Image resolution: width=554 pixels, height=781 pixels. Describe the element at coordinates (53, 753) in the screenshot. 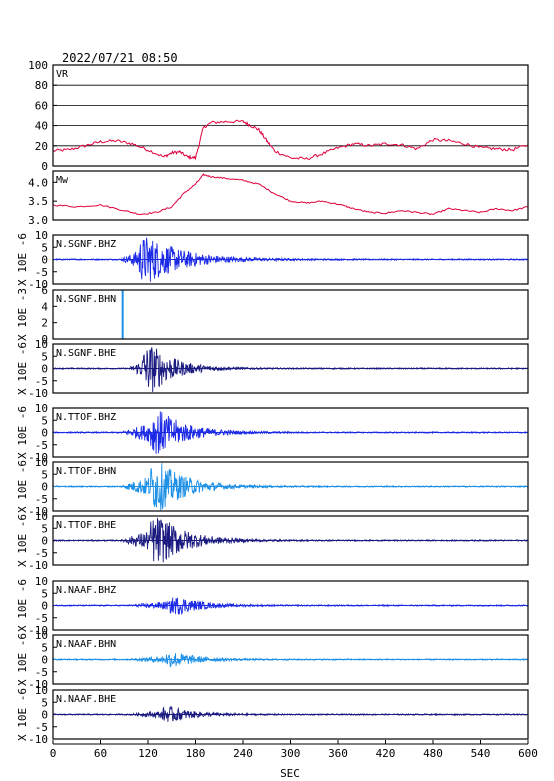

I see `x-tick-label: 0` at that location.